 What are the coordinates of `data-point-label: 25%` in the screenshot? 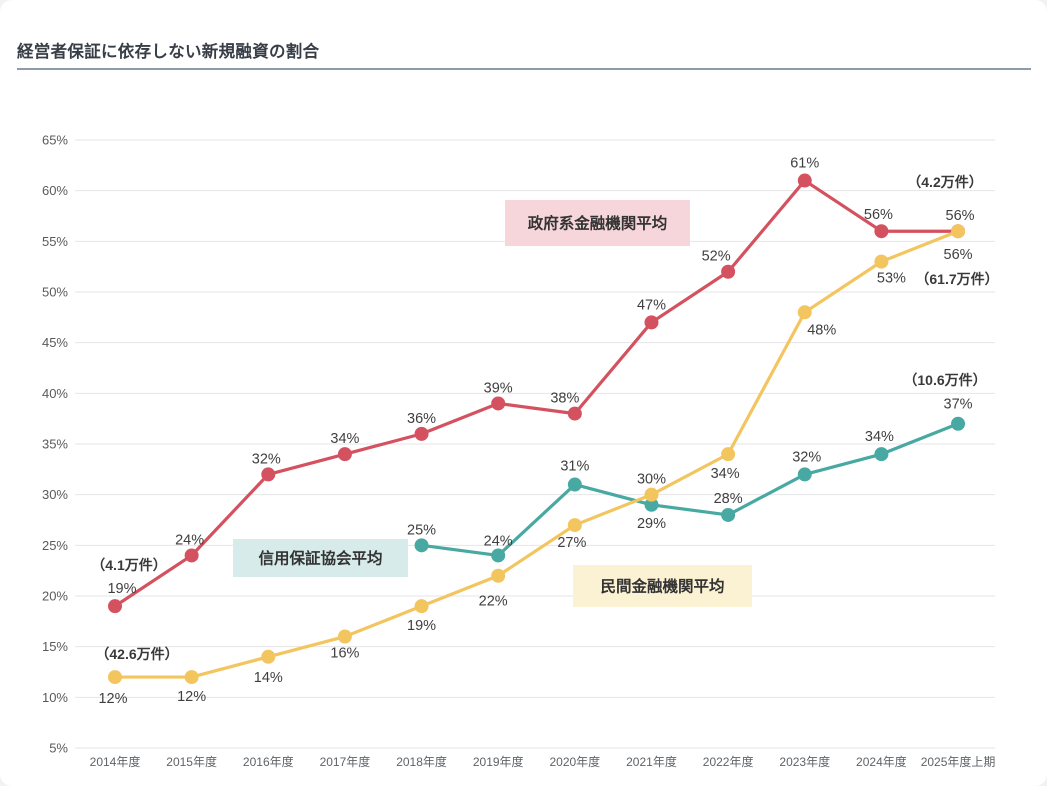 It's located at (421, 530).